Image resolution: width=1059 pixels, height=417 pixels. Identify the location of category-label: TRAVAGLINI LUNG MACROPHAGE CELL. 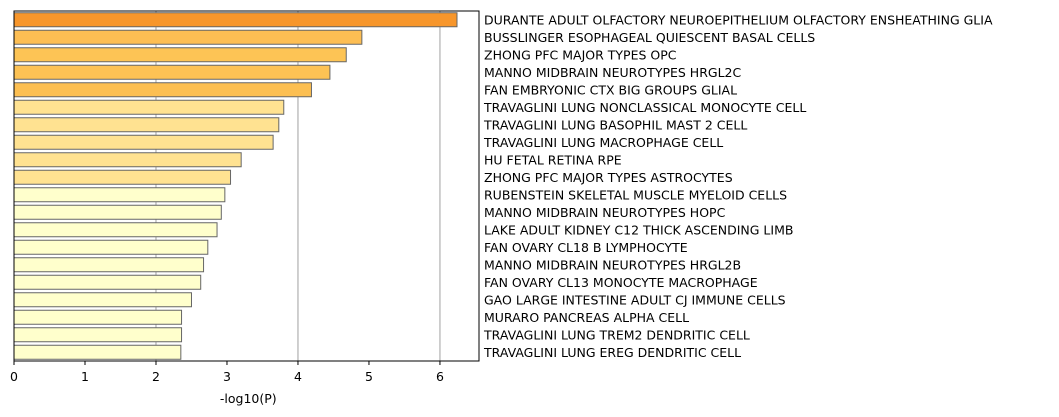
(603, 142).